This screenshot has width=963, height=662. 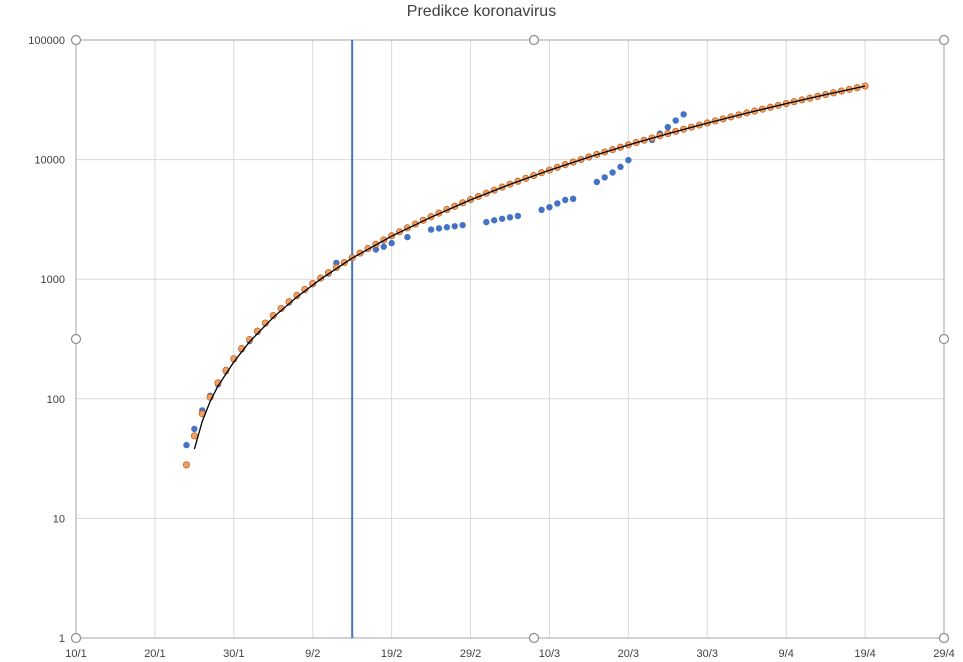 I want to click on x-tick-label: 19/4, so click(x=864, y=654).